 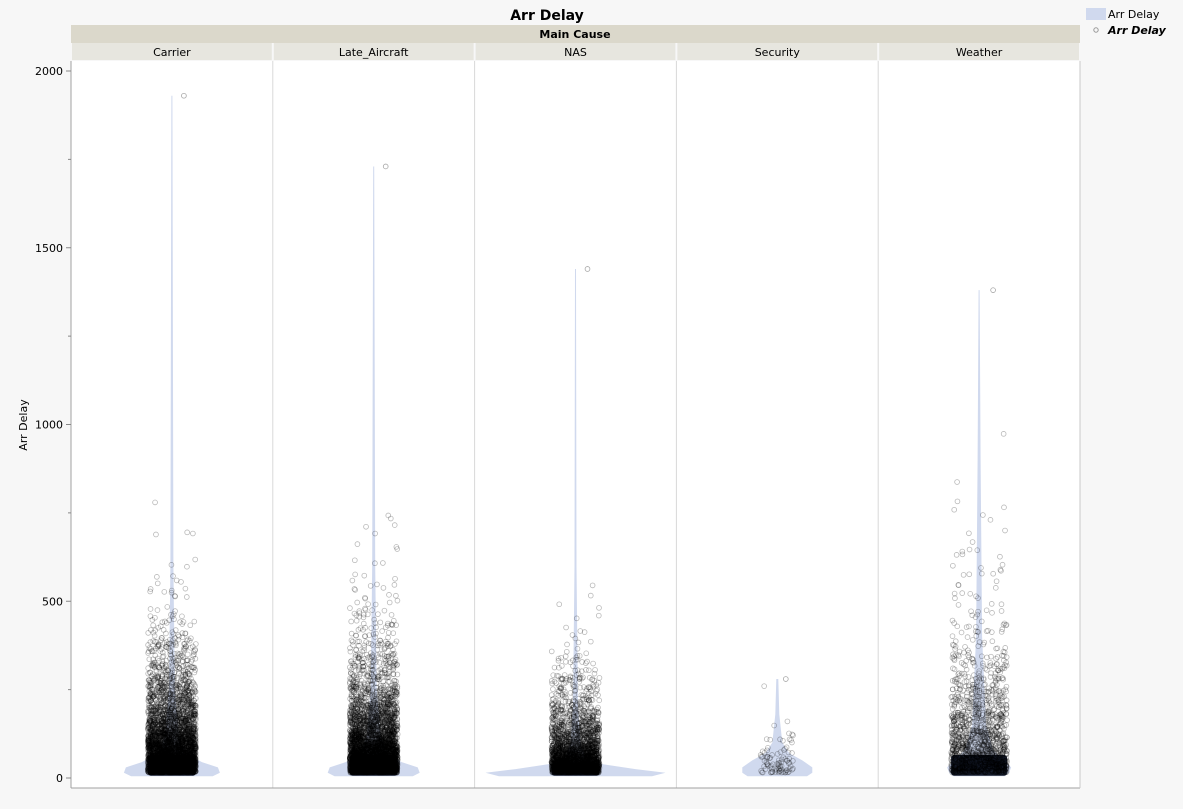 I want to click on violin-dense-core, so click(x=171, y=765).